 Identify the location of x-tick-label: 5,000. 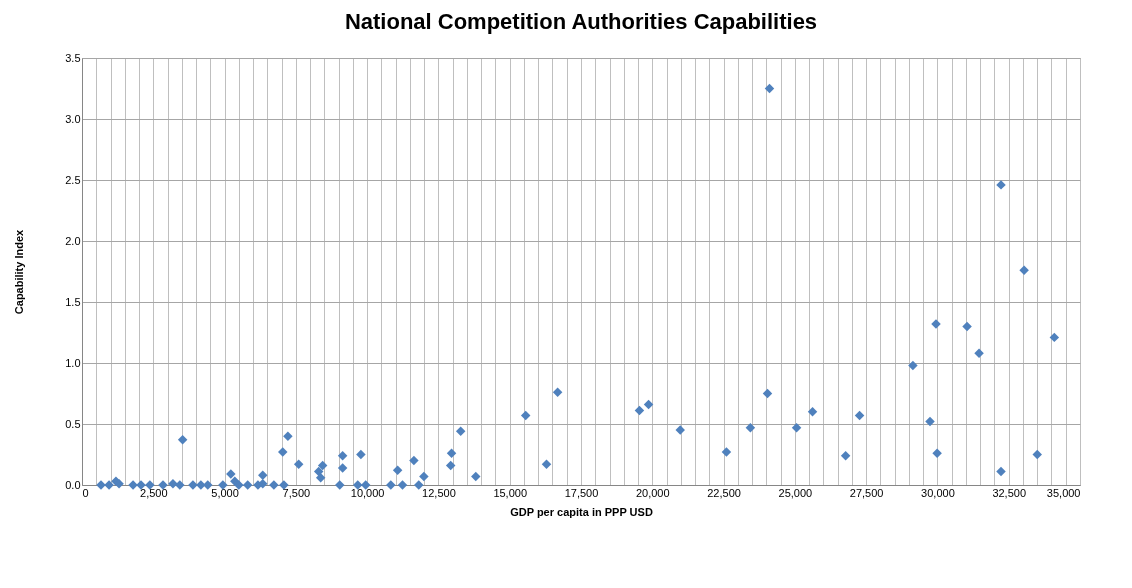
(225, 492).